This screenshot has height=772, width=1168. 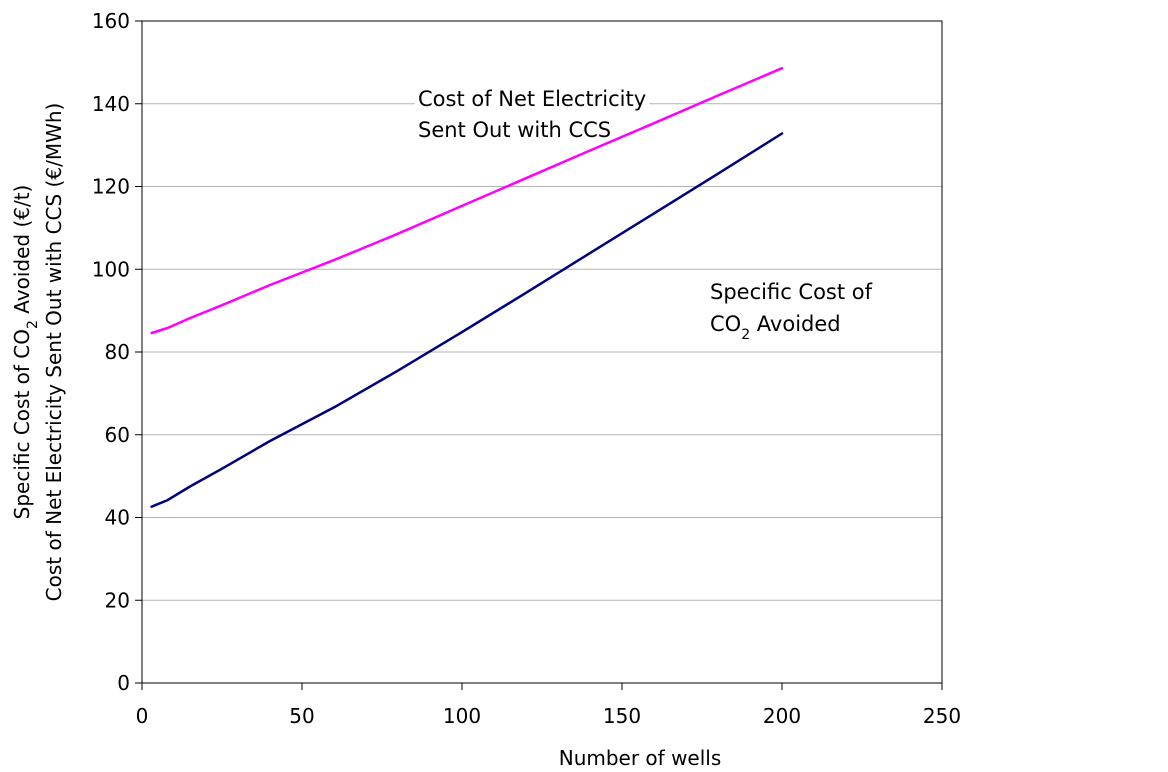 What do you see at coordinates (111, 269) in the screenshot?
I see `y-tick-label: 100` at bounding box center [111, 269].